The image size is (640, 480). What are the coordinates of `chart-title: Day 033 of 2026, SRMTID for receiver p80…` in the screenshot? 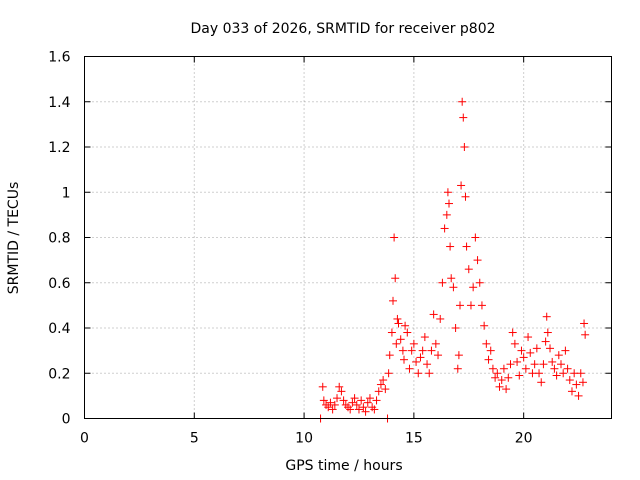 It's located at (342, 29).